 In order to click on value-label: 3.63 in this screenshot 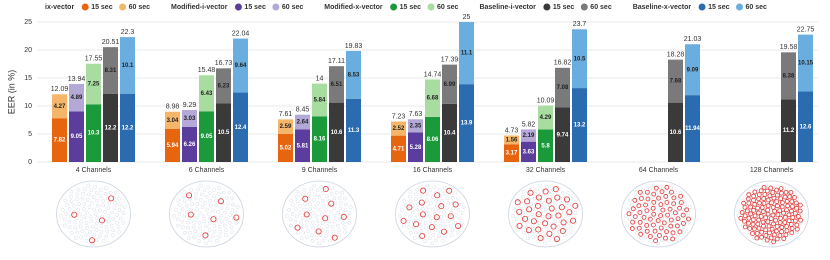, I will do `click(529, 152)`.